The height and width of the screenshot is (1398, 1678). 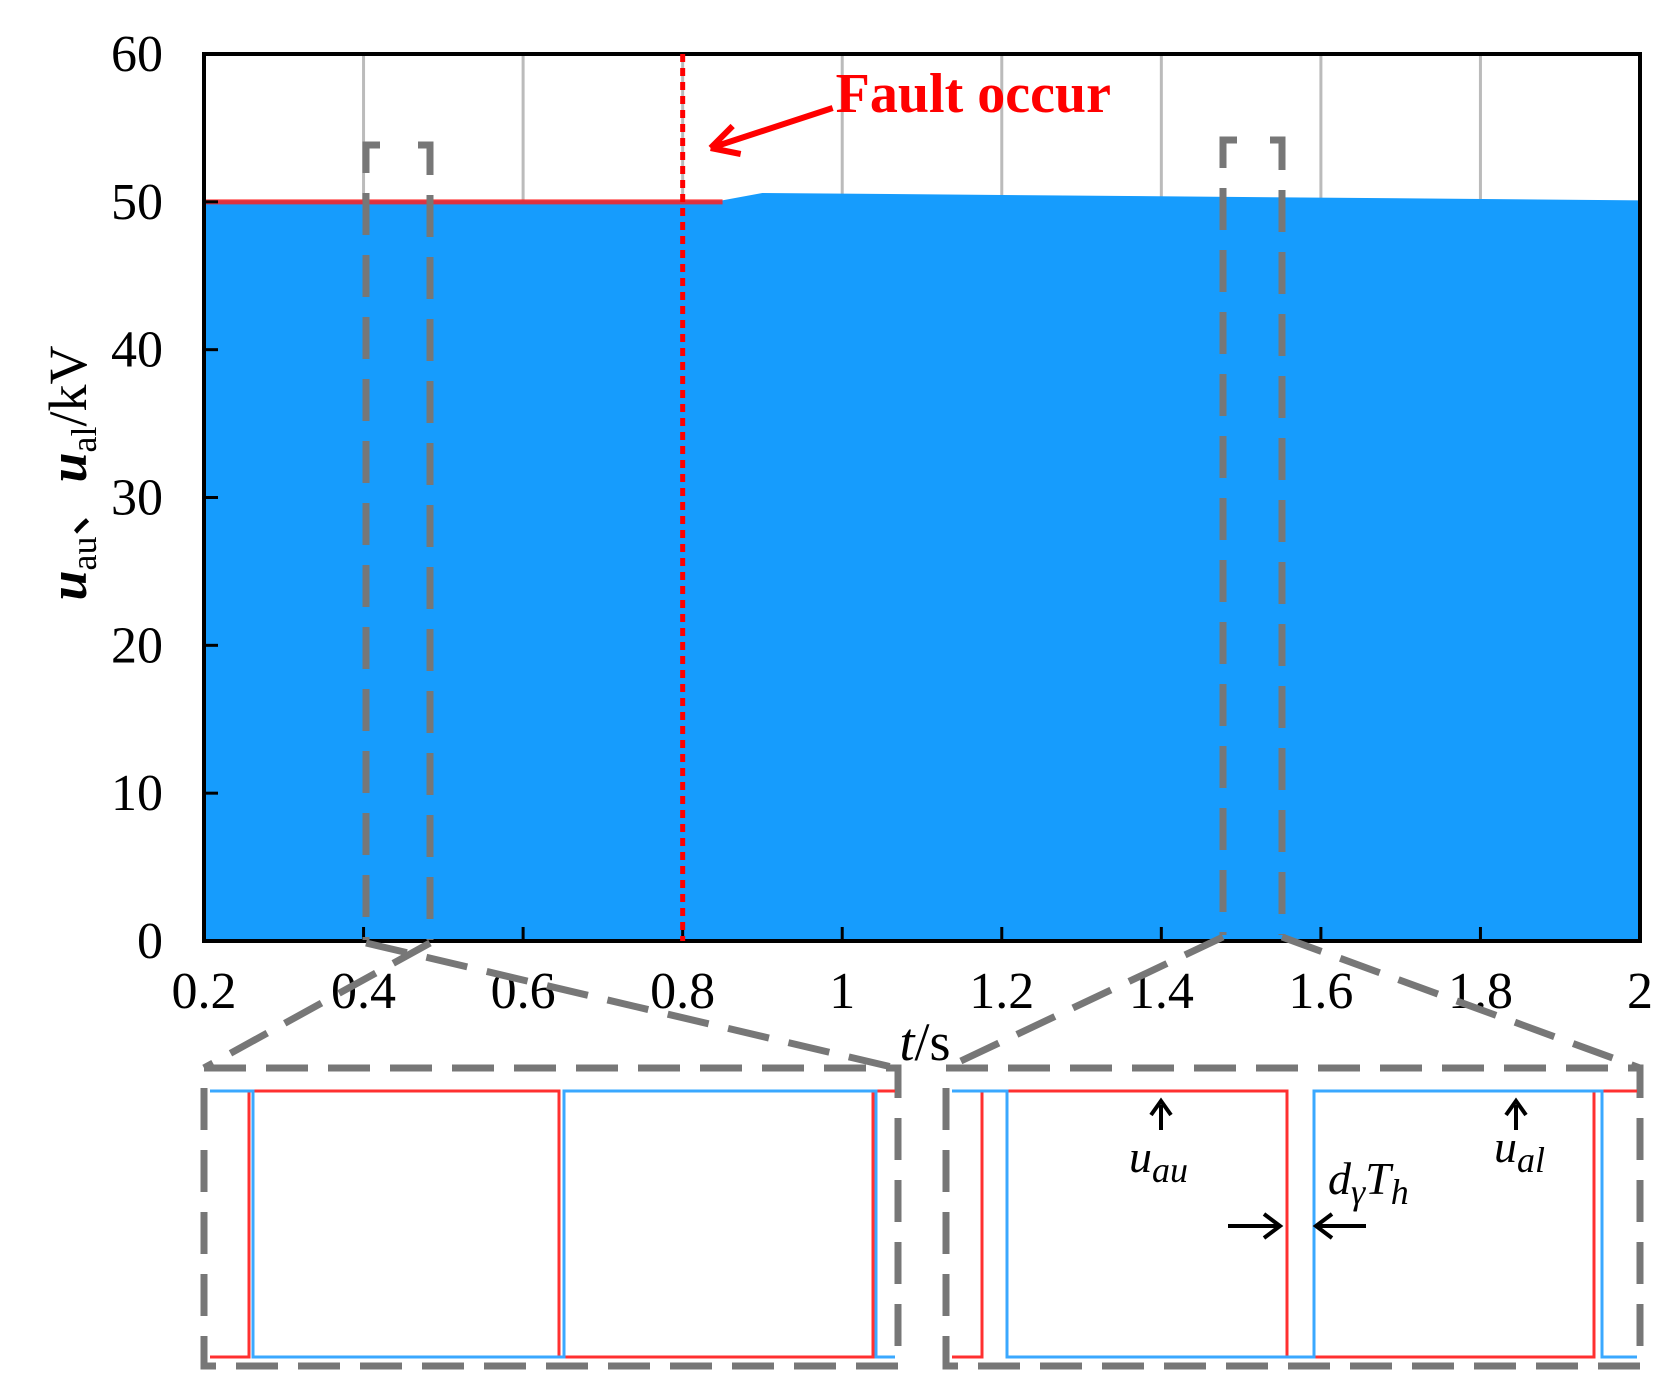 What do you see at coordinates (137, 54) in the screenshot?
I see `y-tick-label: 60` at bounding box center [137, 54].